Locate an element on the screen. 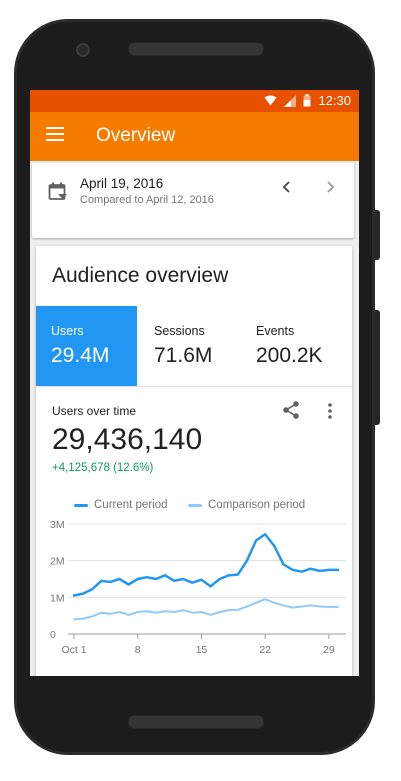  x-tick-label: 22 is located at coordinates (265, 650).